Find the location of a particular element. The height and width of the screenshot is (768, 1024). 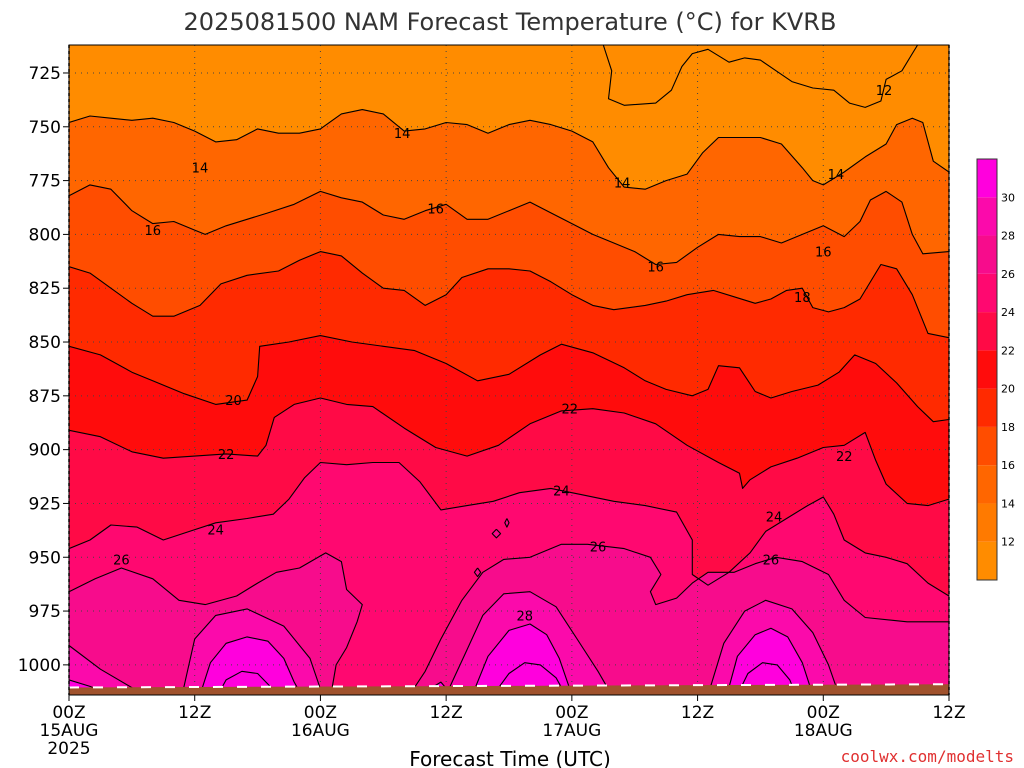

colorbar-label: 18 is located at coordinates (1008, 427).